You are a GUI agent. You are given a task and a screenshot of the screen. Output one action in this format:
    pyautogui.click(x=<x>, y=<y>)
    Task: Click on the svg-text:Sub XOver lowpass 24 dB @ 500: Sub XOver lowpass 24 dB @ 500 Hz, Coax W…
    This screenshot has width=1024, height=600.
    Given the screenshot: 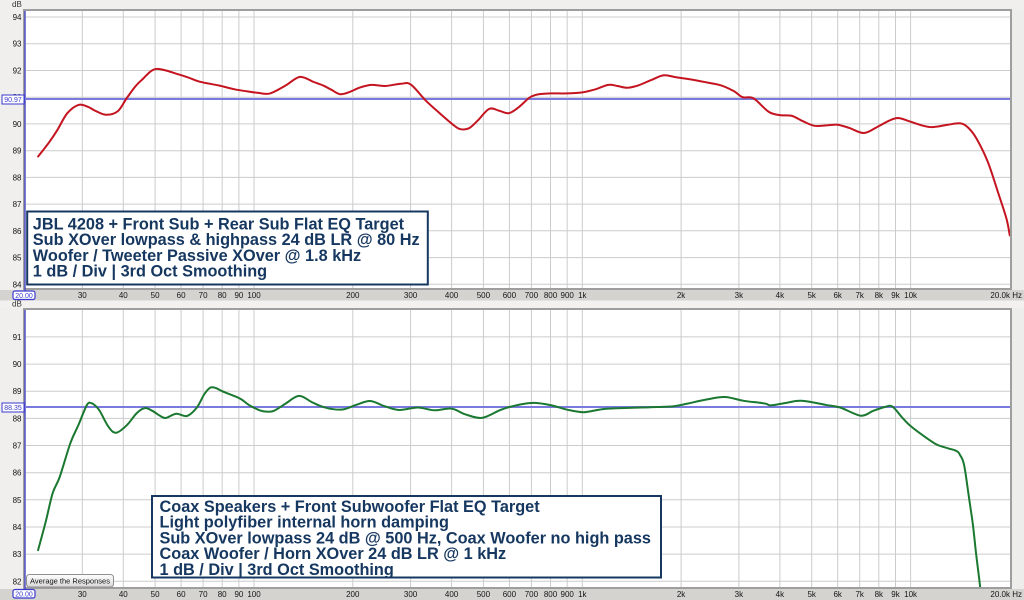 What is the action you would take?
    pyautogui.click(x=405, y=538)
    